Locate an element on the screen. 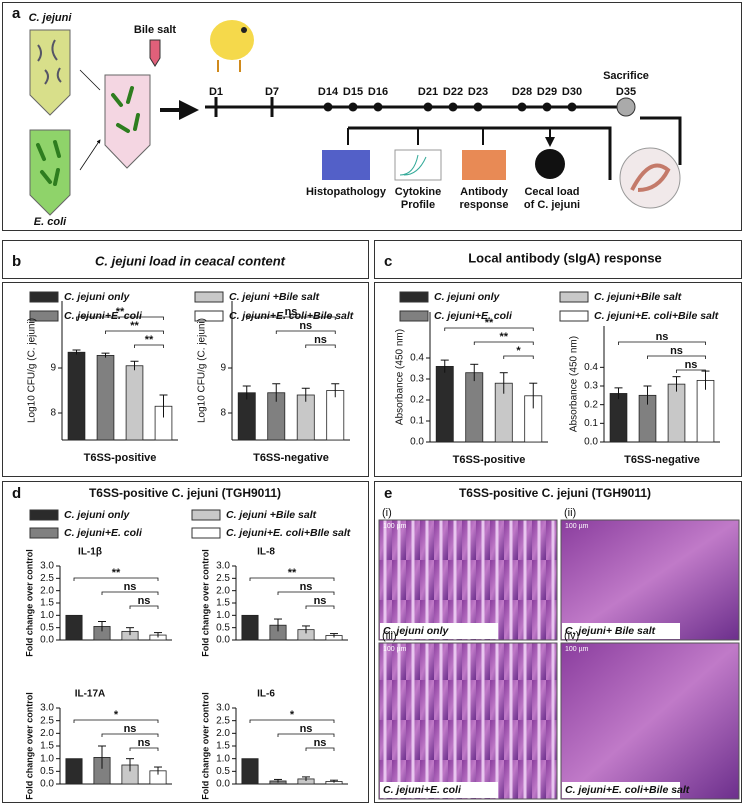 Image resolution: width=744 pixels, height=805 pixels. image-index: (iii) is located at coordinates (389, 636).